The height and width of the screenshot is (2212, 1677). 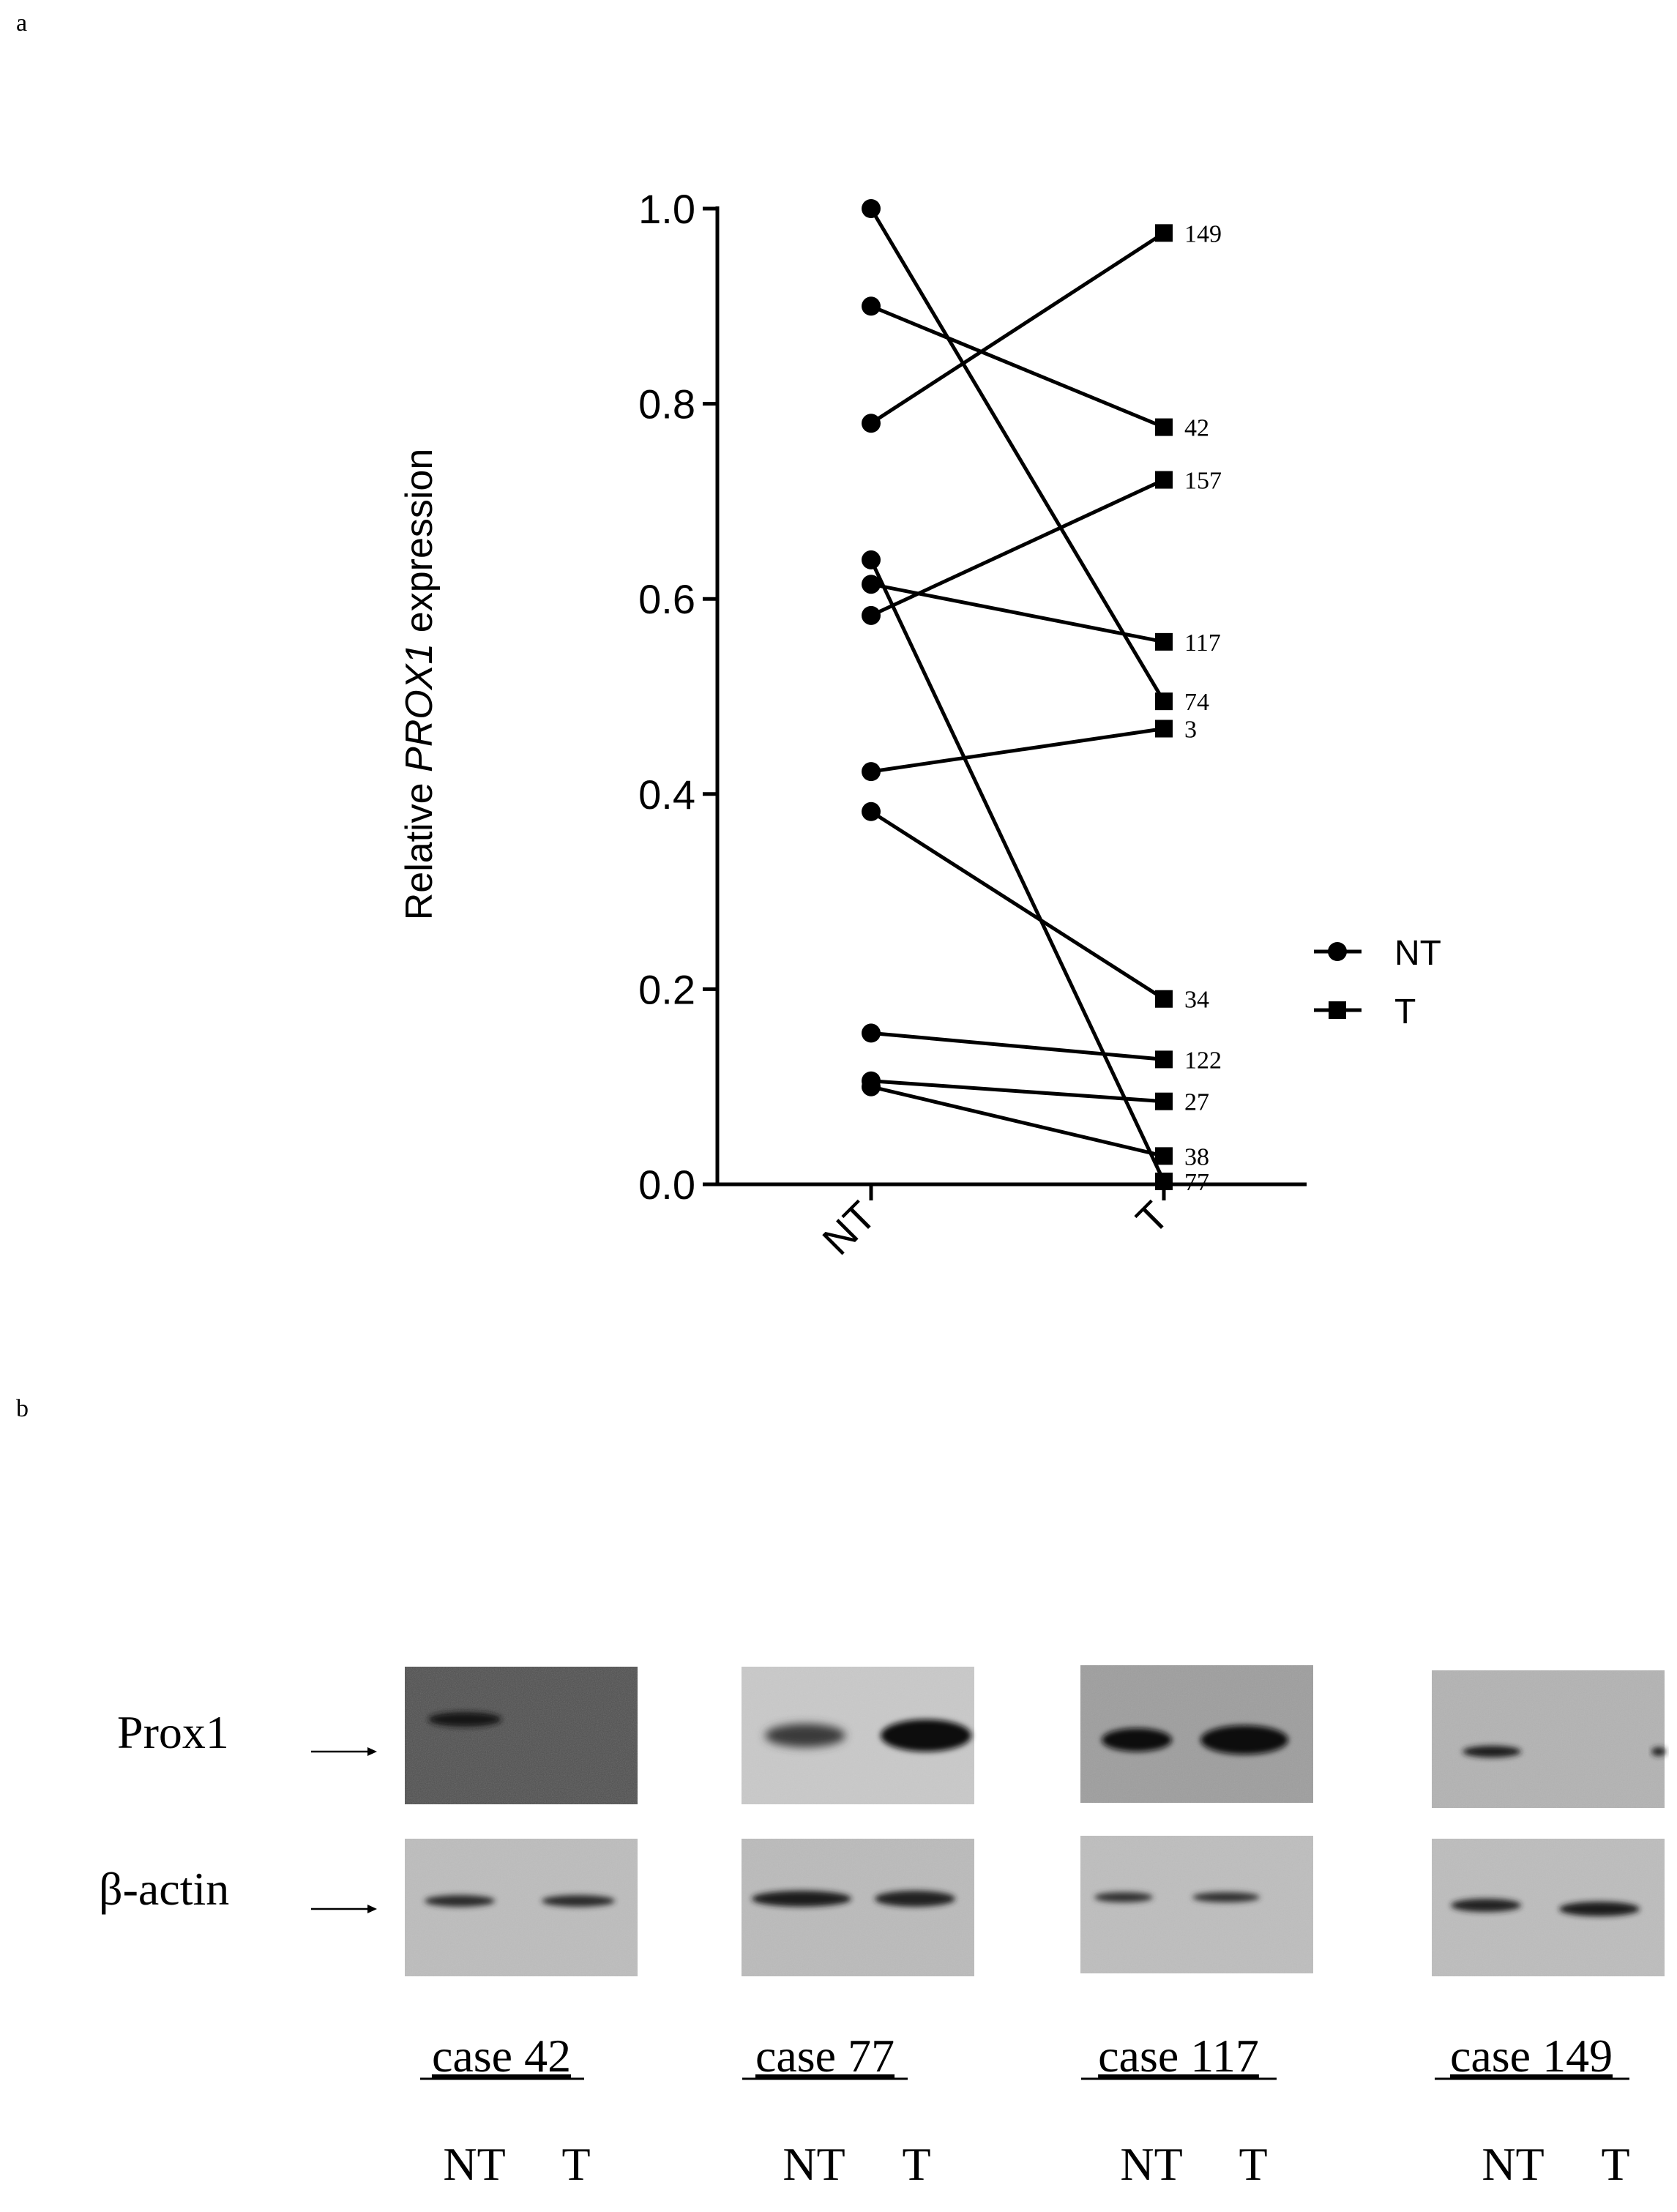 I want to click on case-label-117: case 117, so click(x=1179, y=2056).